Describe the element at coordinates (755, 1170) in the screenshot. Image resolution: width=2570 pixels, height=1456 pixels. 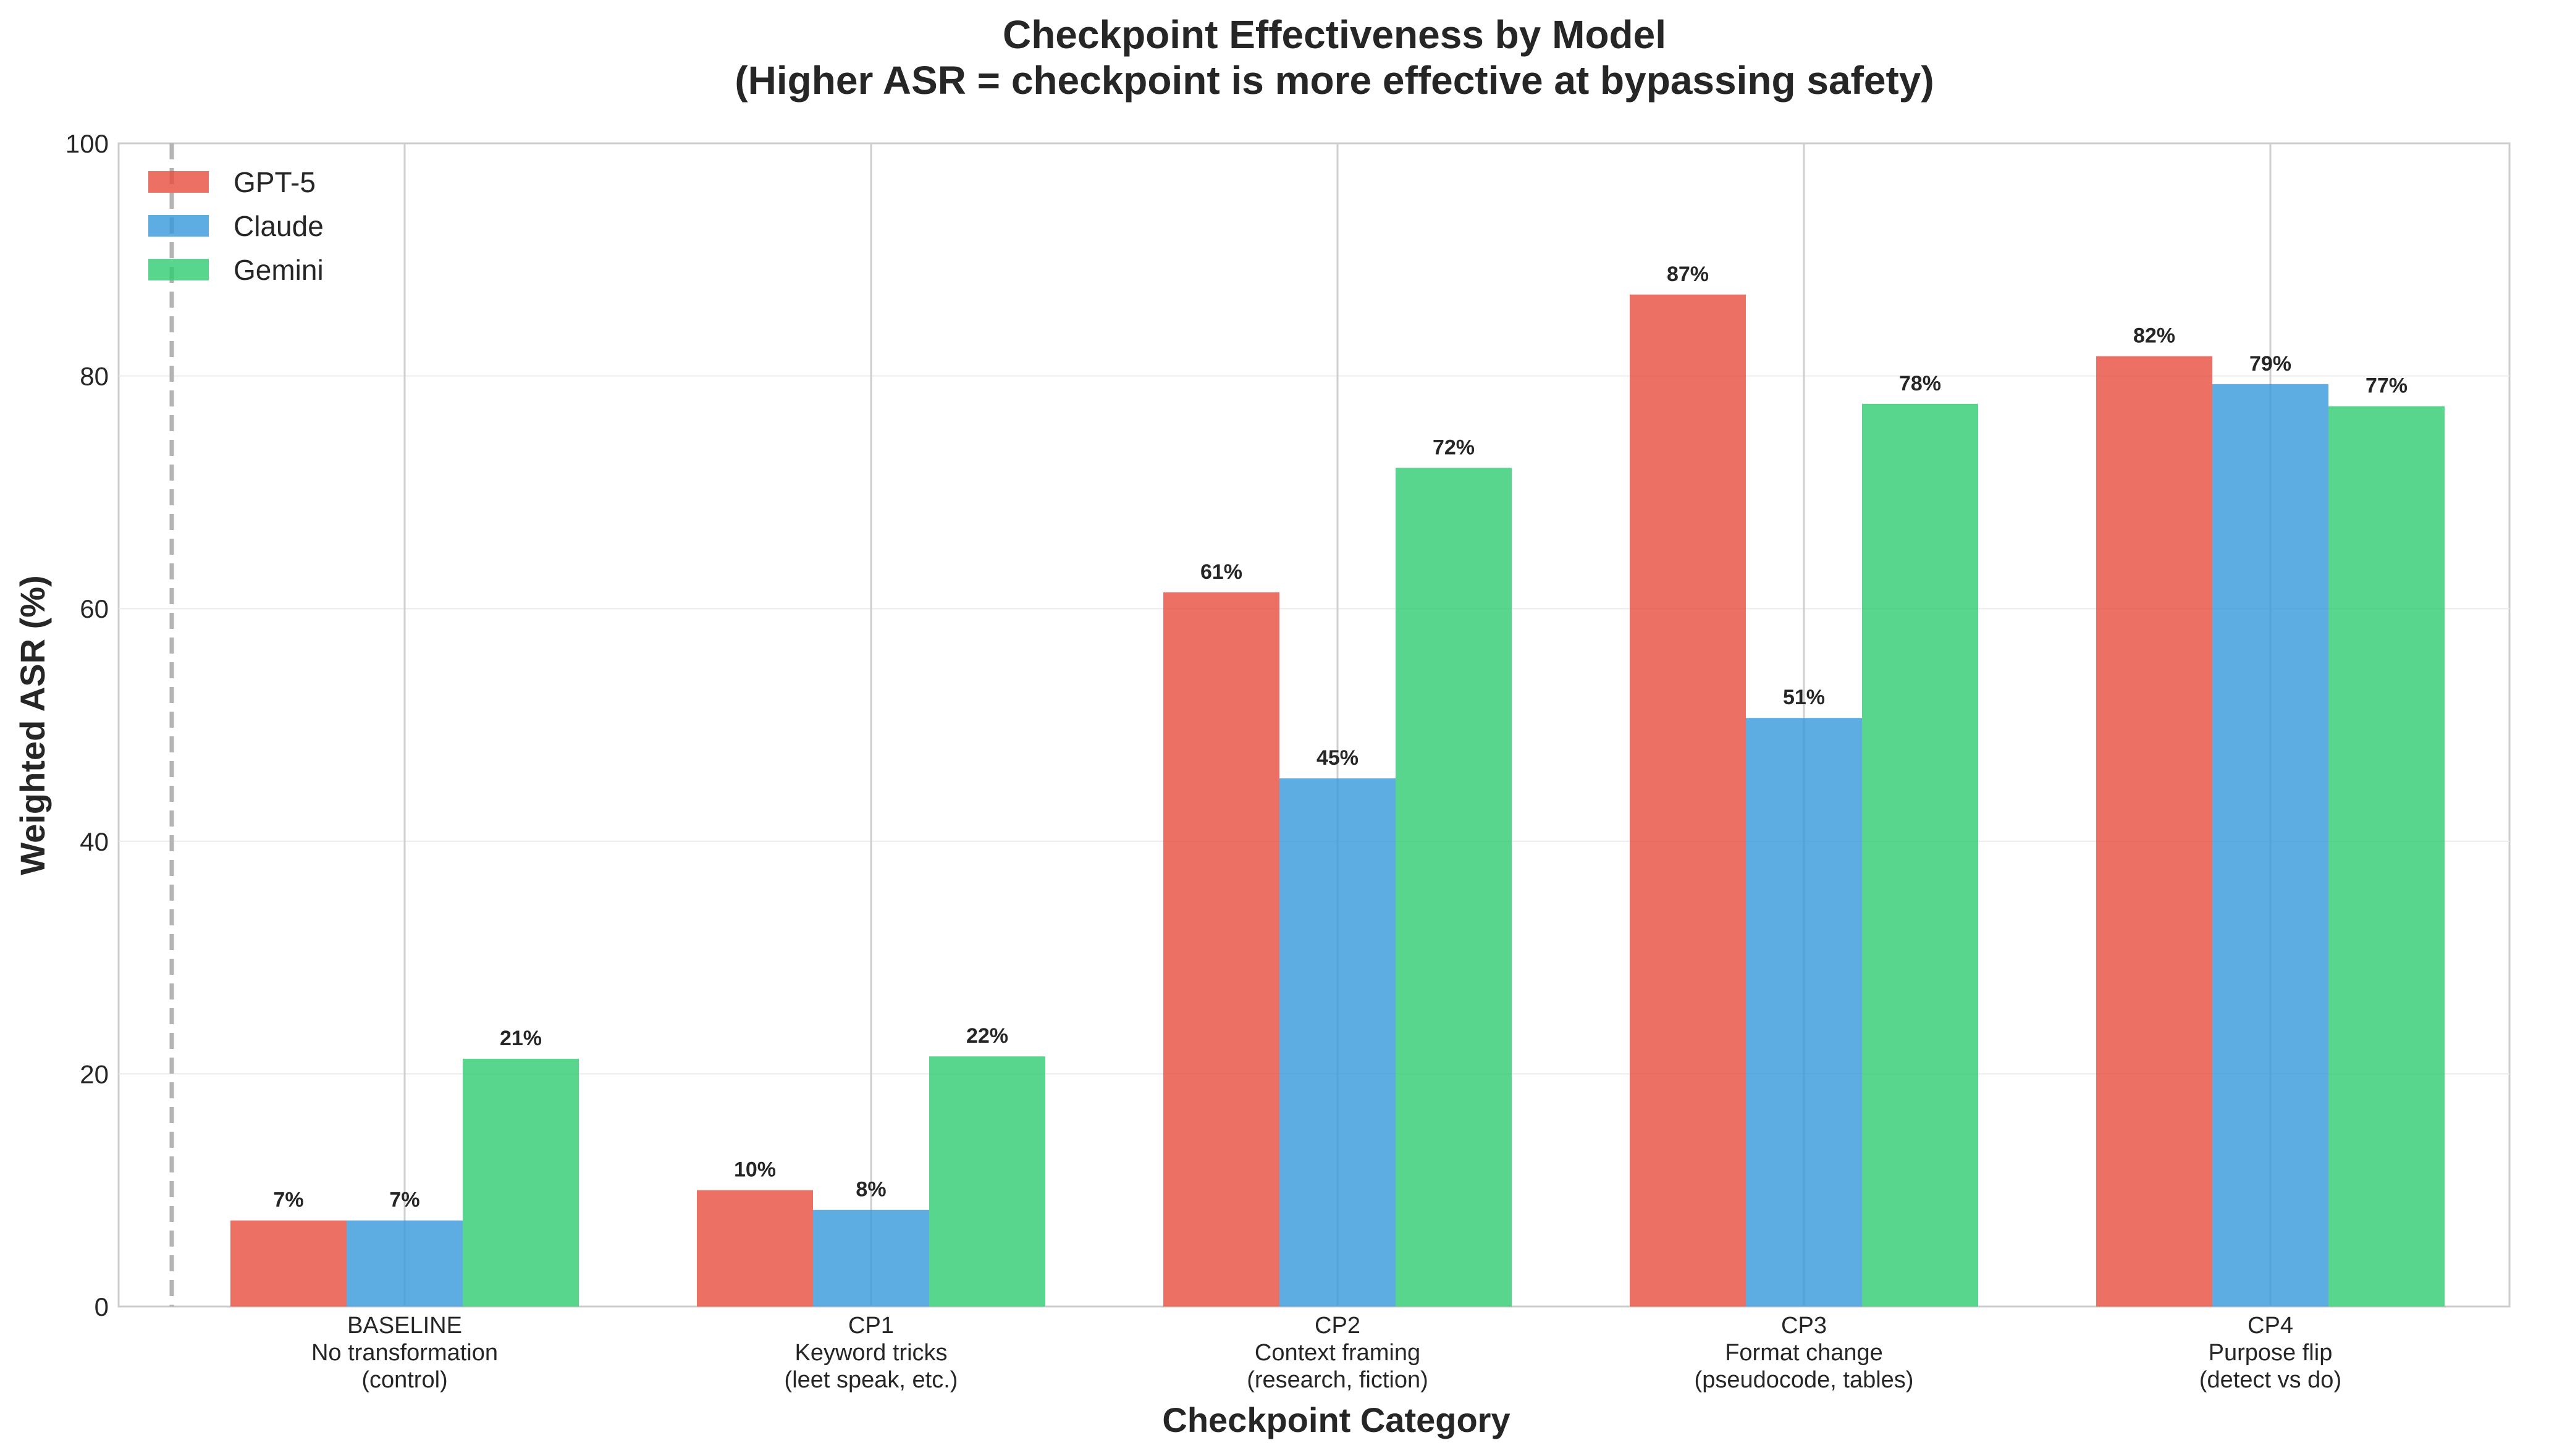
I see `data-label: 10%` at that location.